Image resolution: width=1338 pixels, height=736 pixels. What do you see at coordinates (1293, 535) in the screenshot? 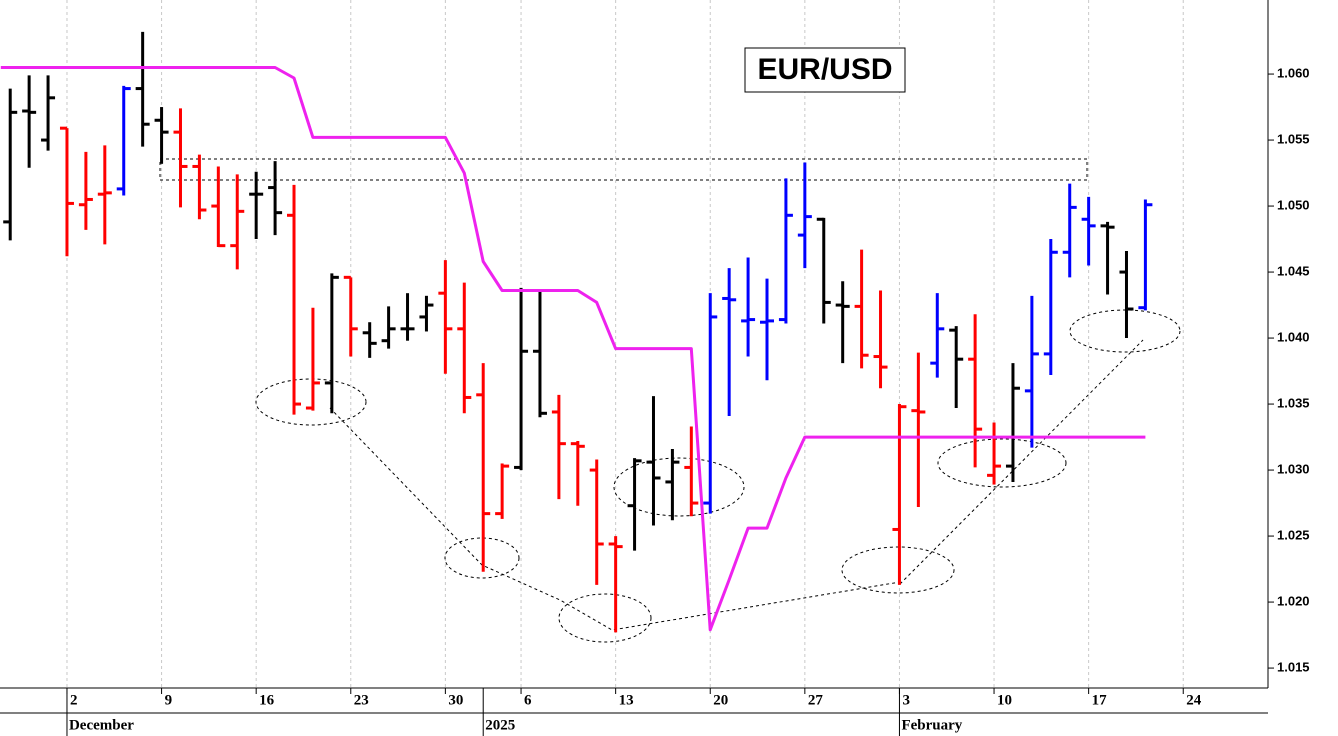
I see `y-tick-label: 1.025` at bounding box center [1293, 535].